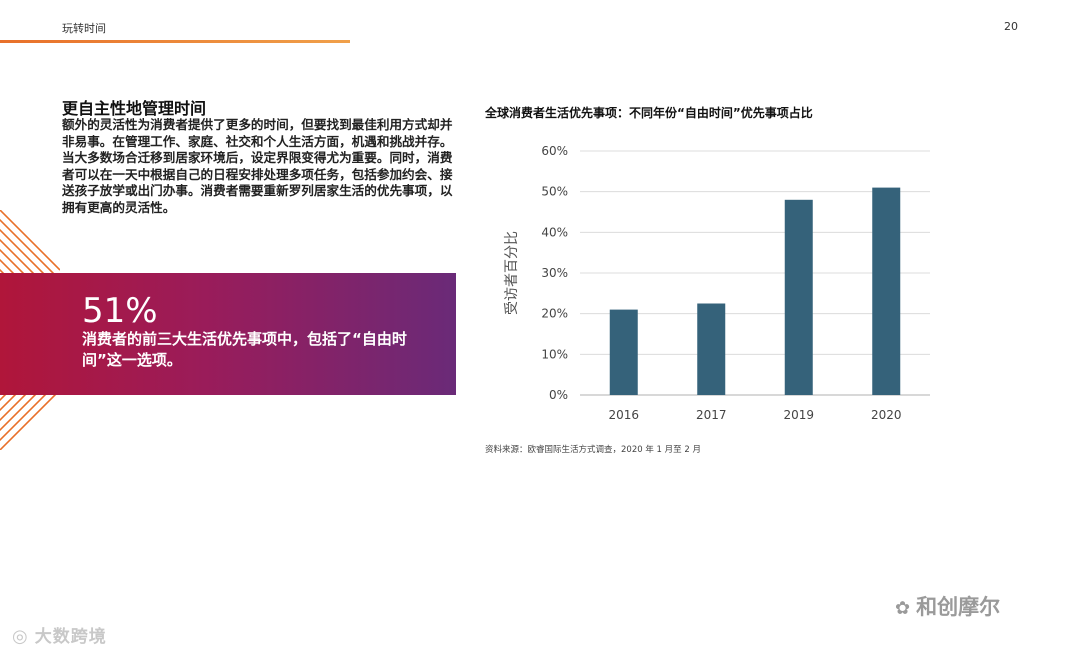 This screenshot has height=656, width=1080. What do you see at coordinates (558, 395) in the screenshot?
I see `y-tick-label: 0%` at bounding box center [558, 395].